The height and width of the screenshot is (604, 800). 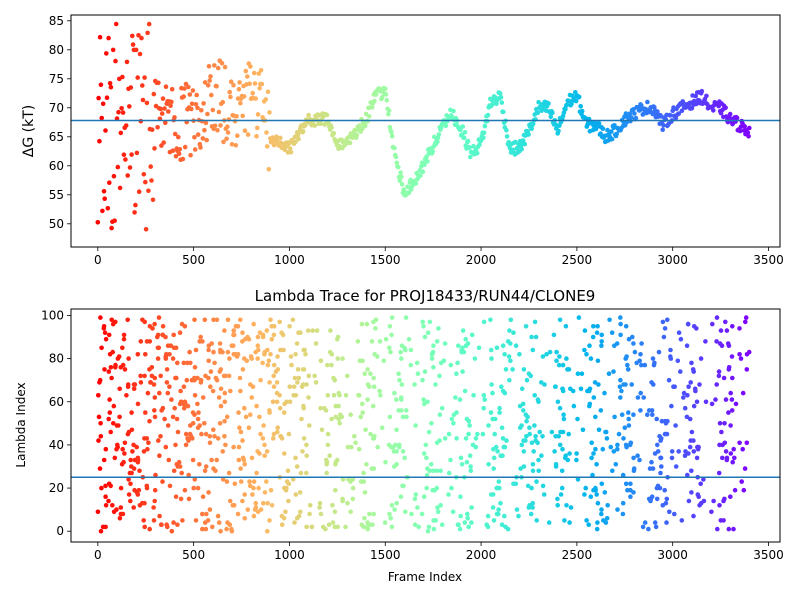 What do you see at coordinates (60, 122) in the screenshot?
I see `top-y-ticks: 50 55 60 65 70 75 80 85` at bounding box center [60, 122].